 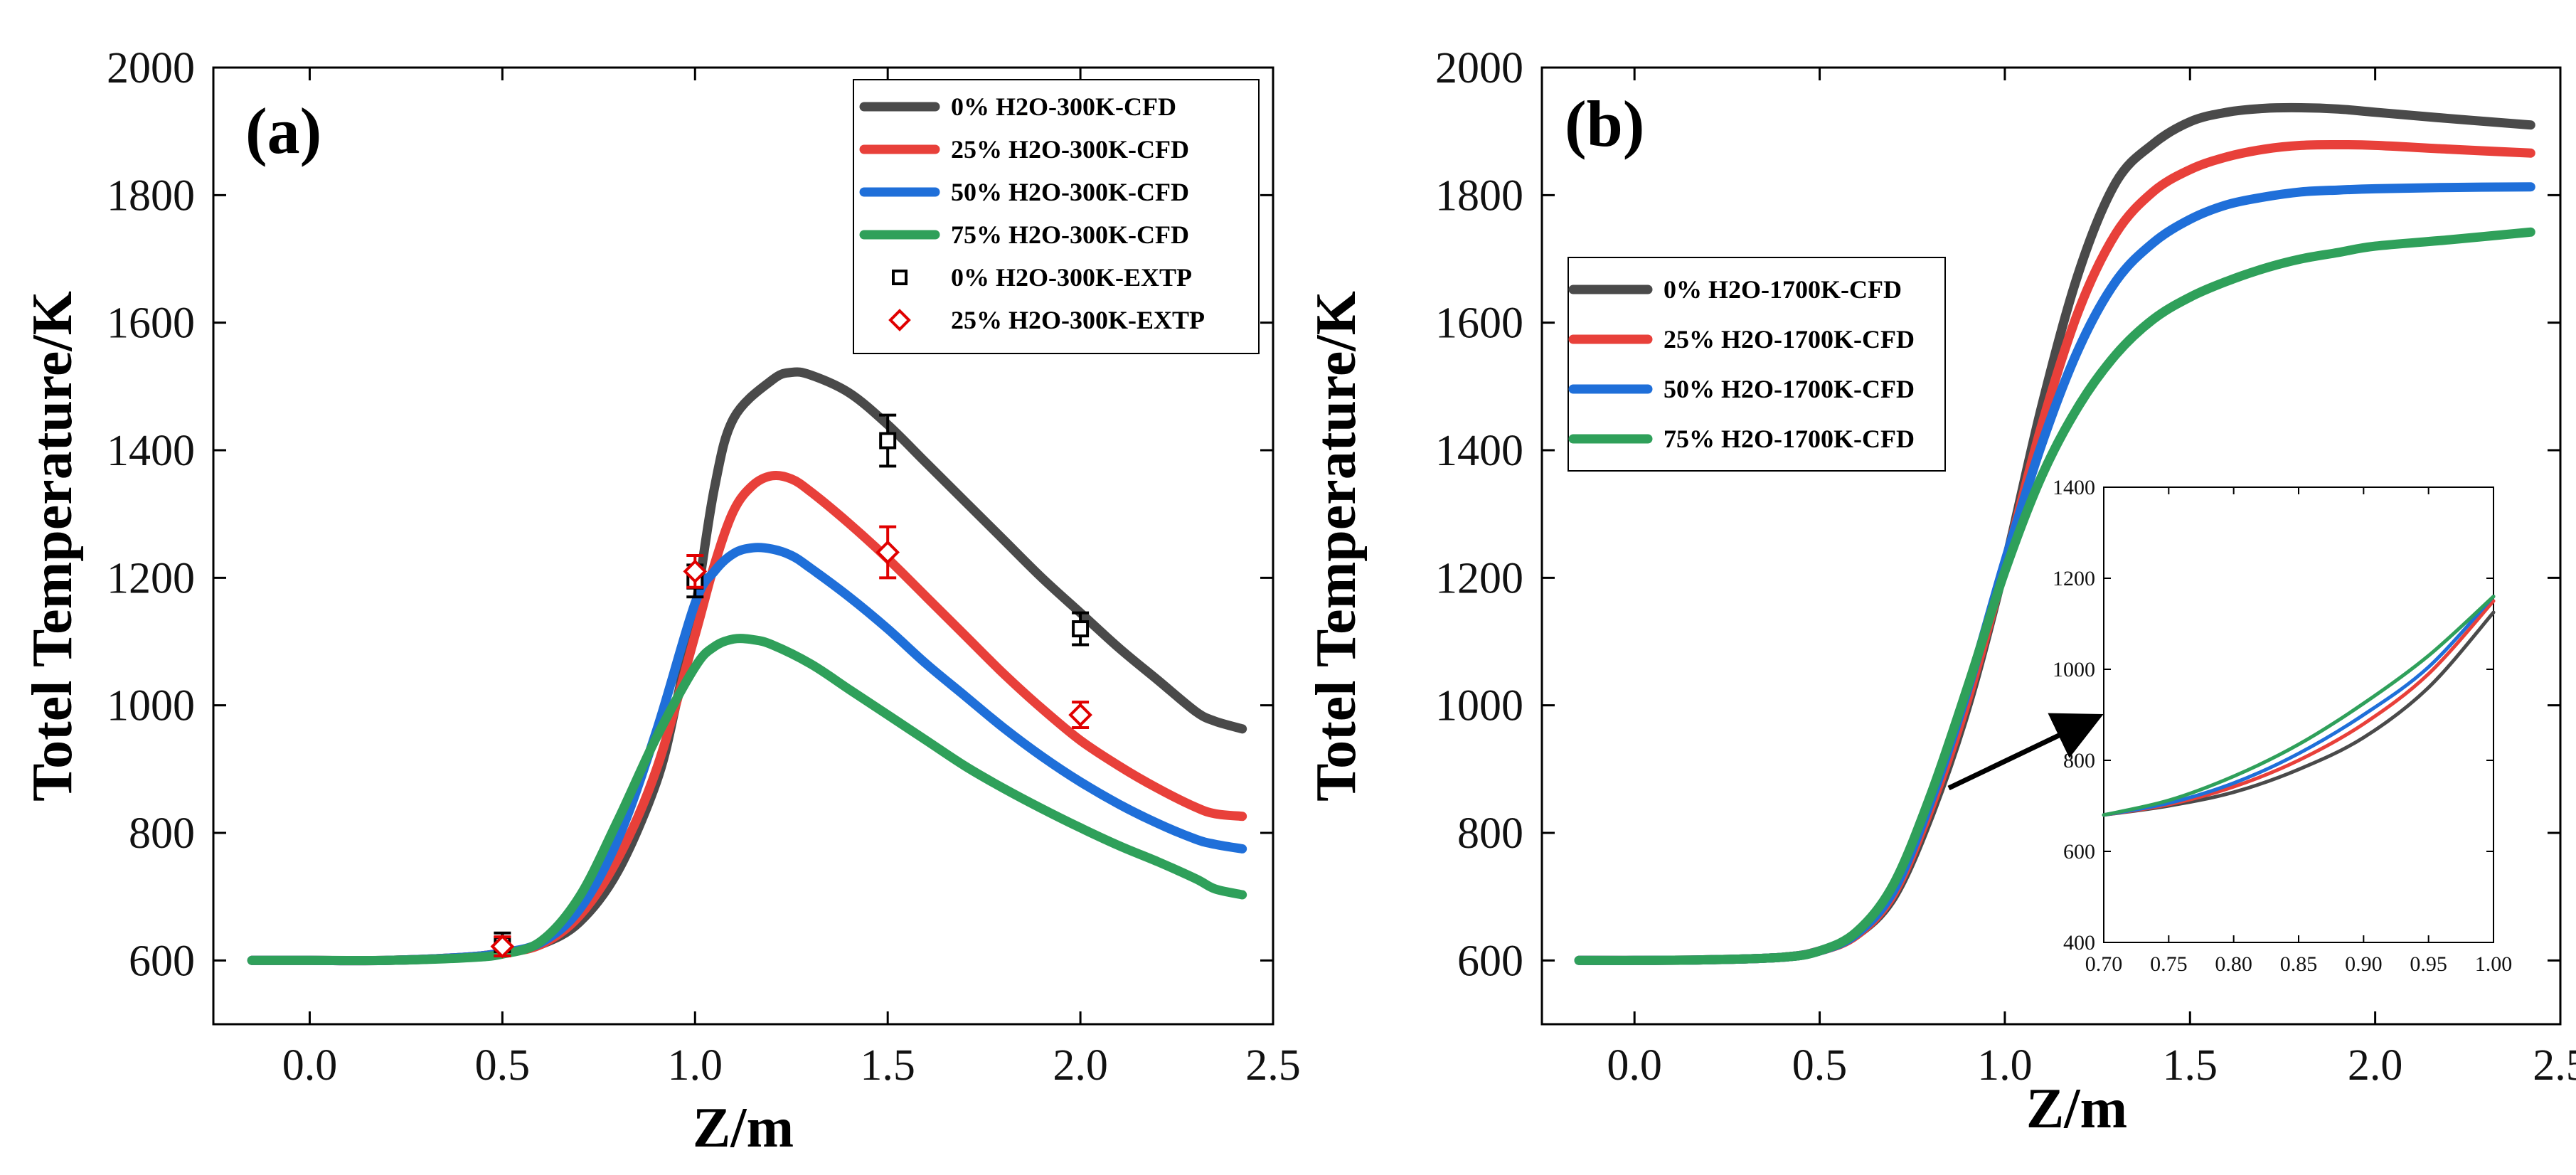 What do you see at coordinates (1789, 439) in the screenshot?
I see `legend-label: 75% H2O-1700K-CFD` at bounding box center [1789, 439].